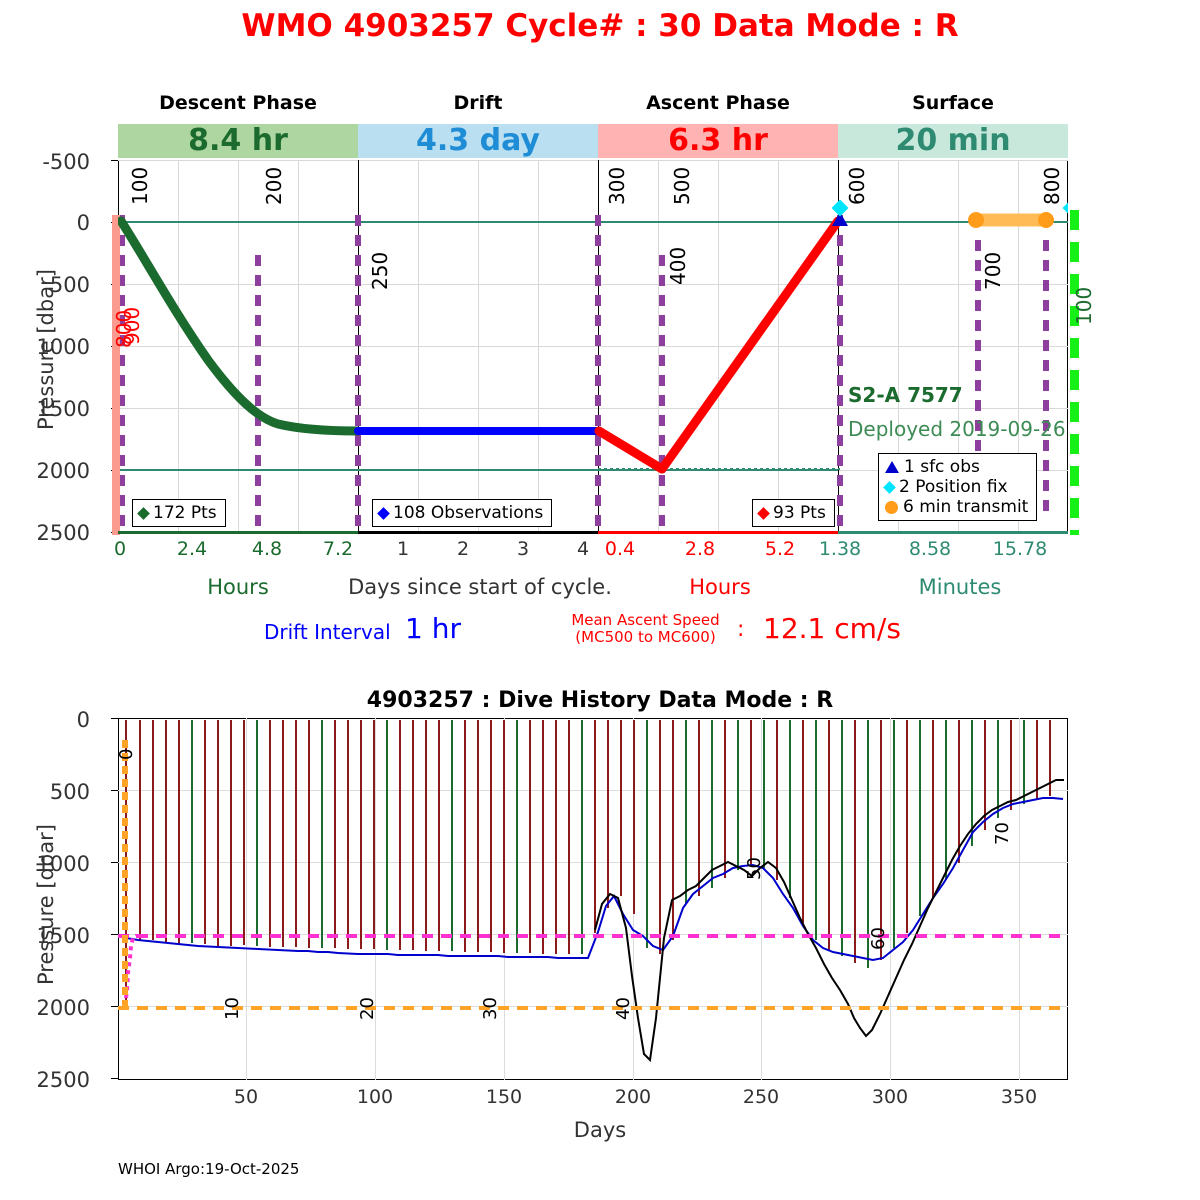  I want to click on legend-row-position-fix: 2 Position fix, so click(955, 487).